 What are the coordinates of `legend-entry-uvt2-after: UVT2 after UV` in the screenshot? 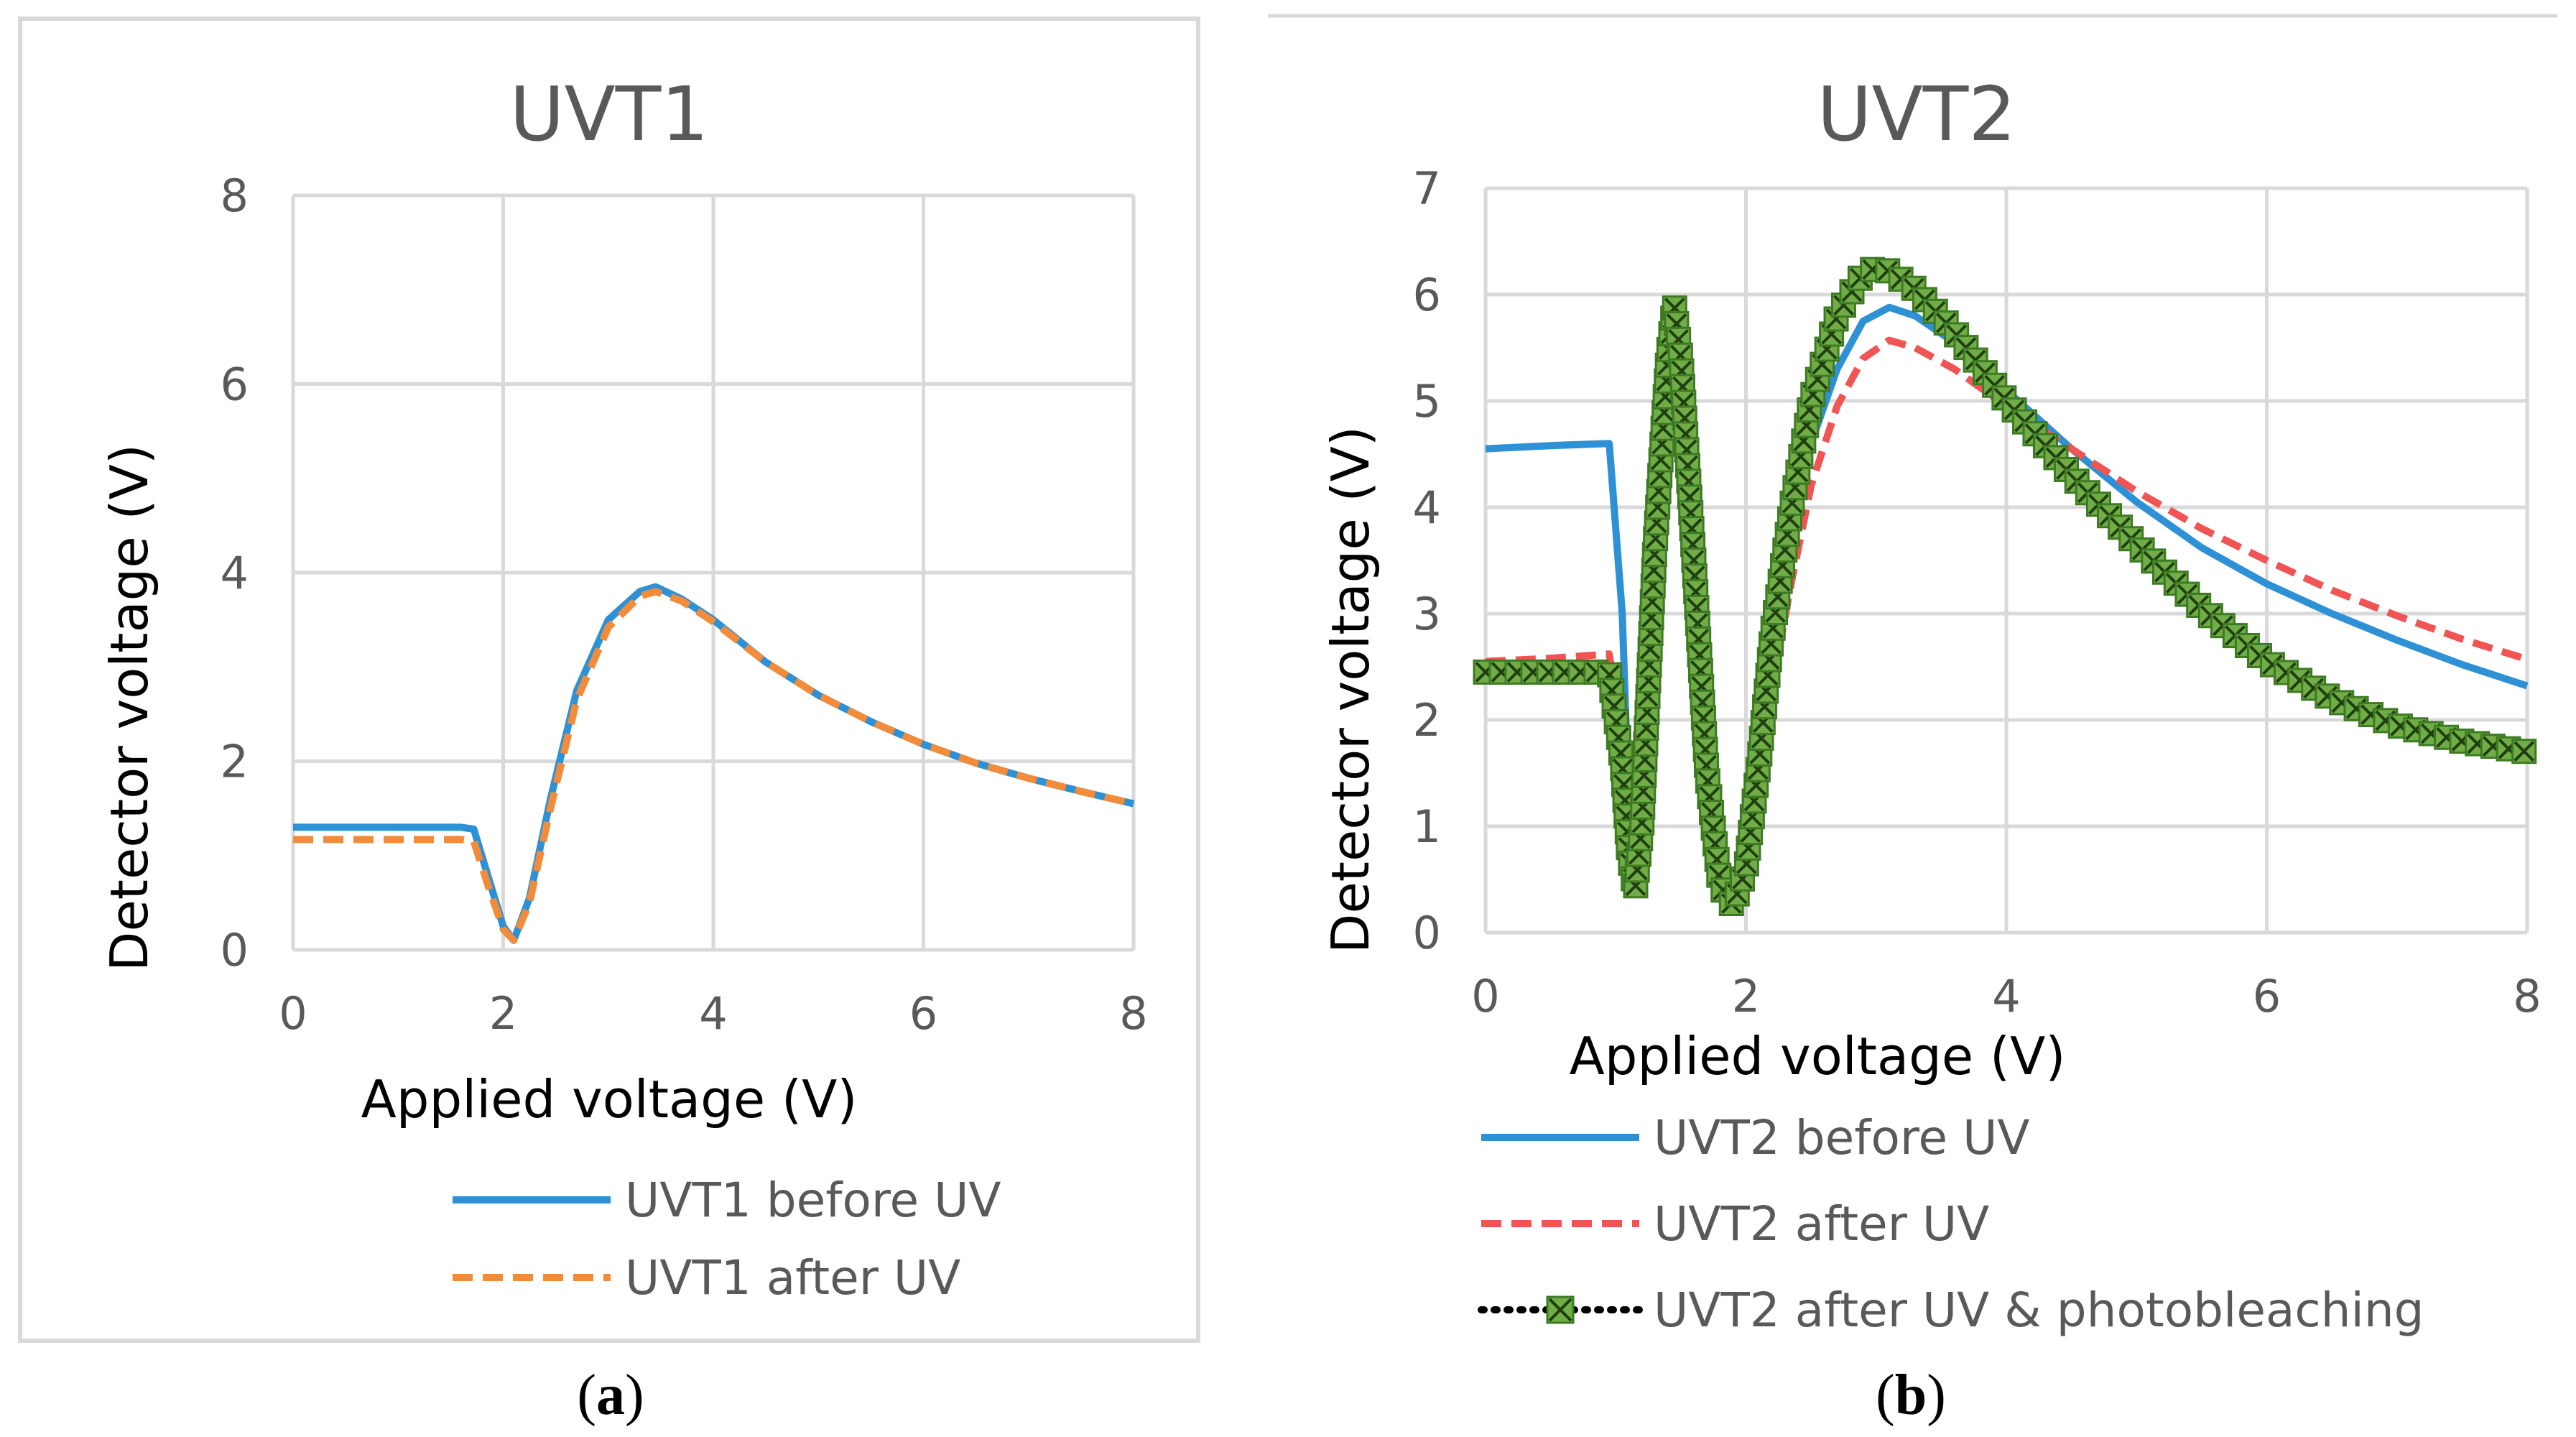 It's located at (1735, 1224).